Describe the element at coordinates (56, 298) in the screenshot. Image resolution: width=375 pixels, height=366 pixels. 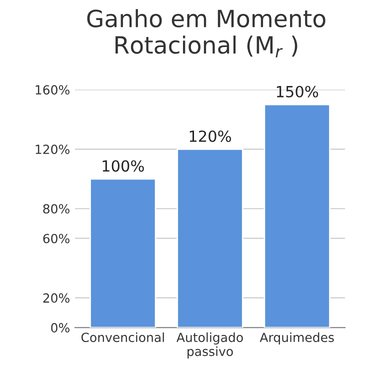
I see `y-tick-label: 20%` at that location.